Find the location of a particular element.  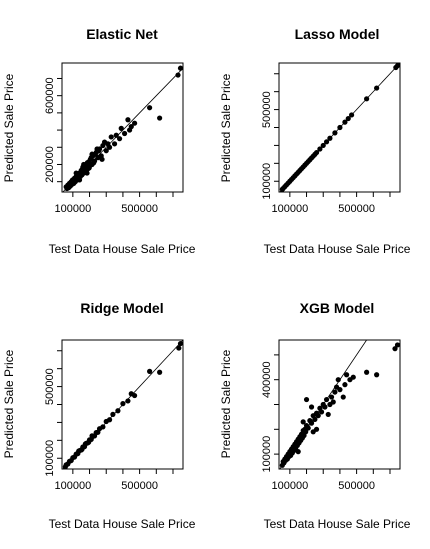

panel-title: Elastic Net is located at coordinates (122, 34).